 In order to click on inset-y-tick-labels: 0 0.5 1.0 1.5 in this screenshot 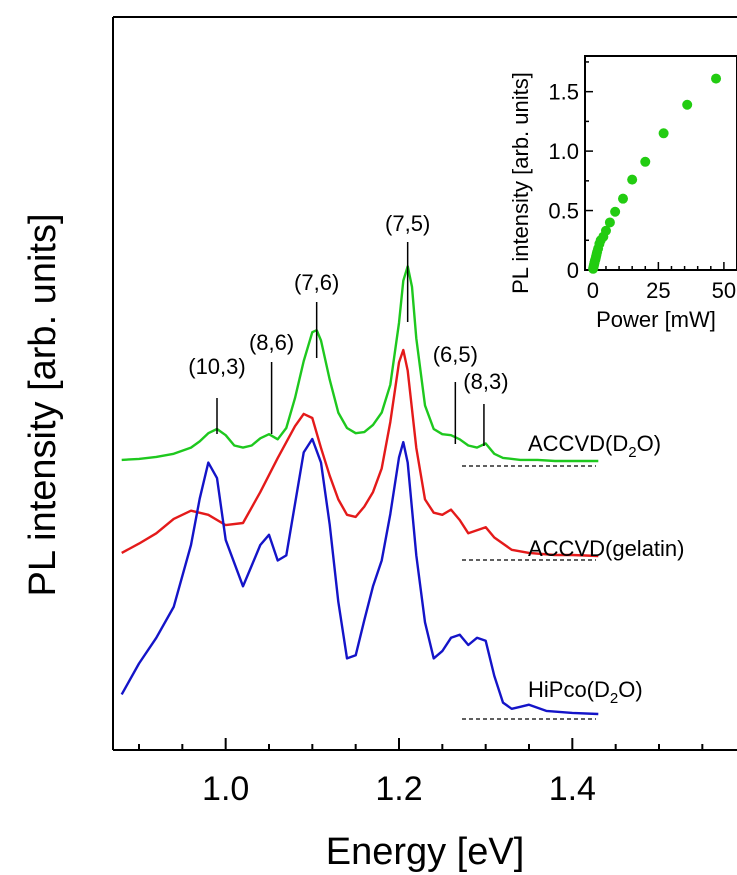, I will do `click(563, 181)`.